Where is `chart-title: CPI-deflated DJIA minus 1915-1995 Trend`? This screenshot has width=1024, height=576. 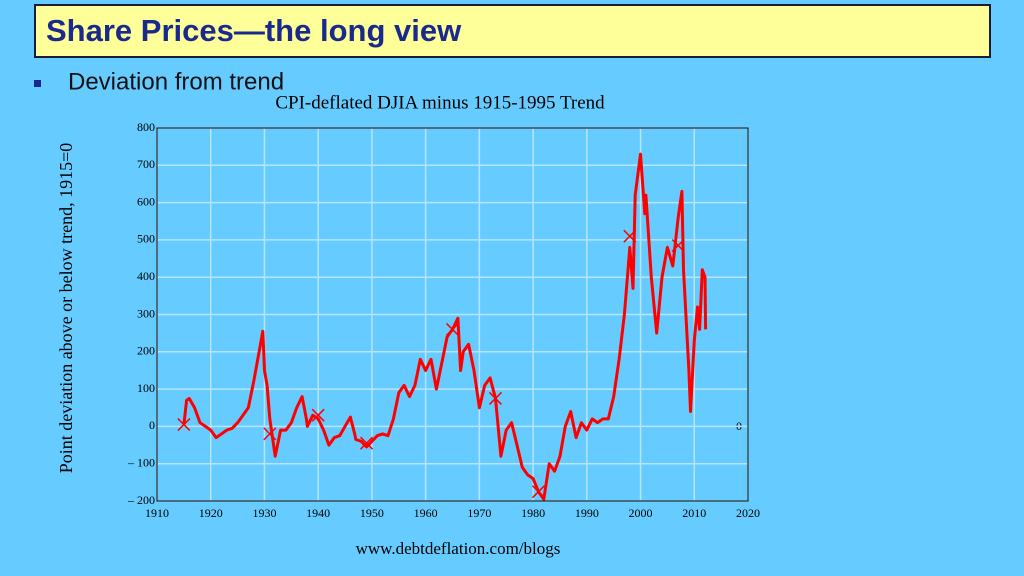 chart-title: CPI-deflated DJIA minus 1915-1995 Trend is located at coordinates (440, 102).